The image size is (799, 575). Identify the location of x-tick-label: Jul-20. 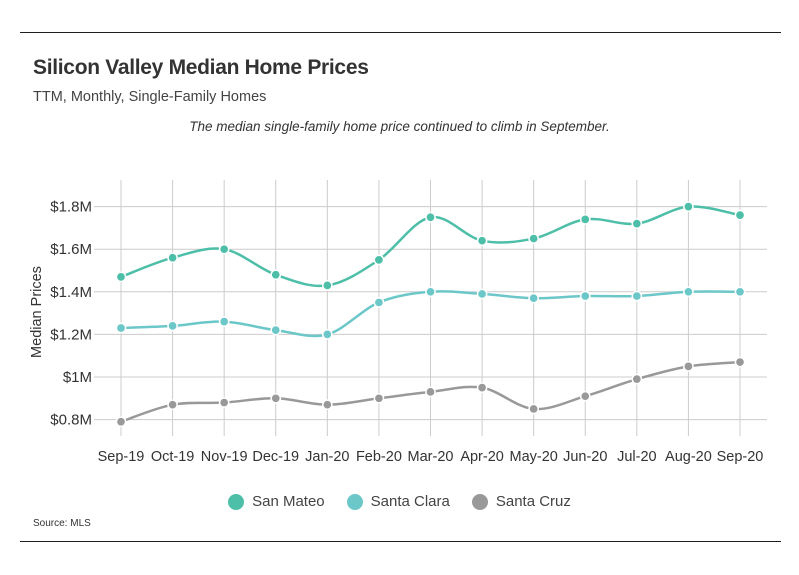
(637, 457).